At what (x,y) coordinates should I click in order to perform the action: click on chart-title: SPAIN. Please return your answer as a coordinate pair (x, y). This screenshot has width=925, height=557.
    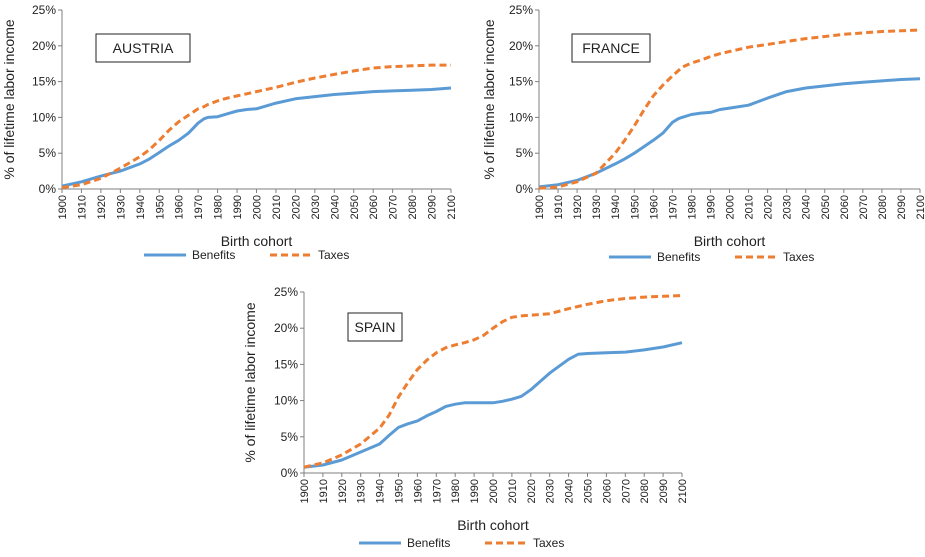
    Looking at the image, I should click on (375, 327).